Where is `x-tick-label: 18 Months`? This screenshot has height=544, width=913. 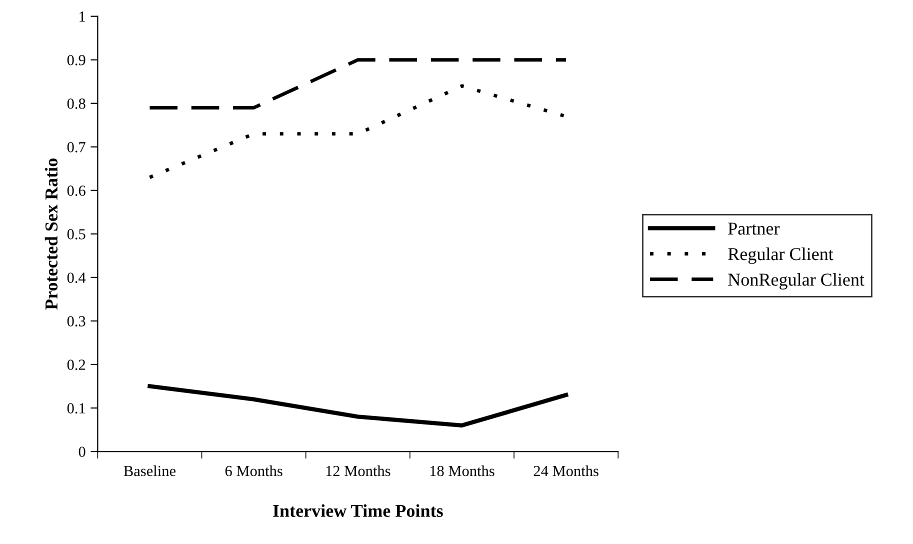 x-tick-label: 18 Months is located at coordinates (462, 470).